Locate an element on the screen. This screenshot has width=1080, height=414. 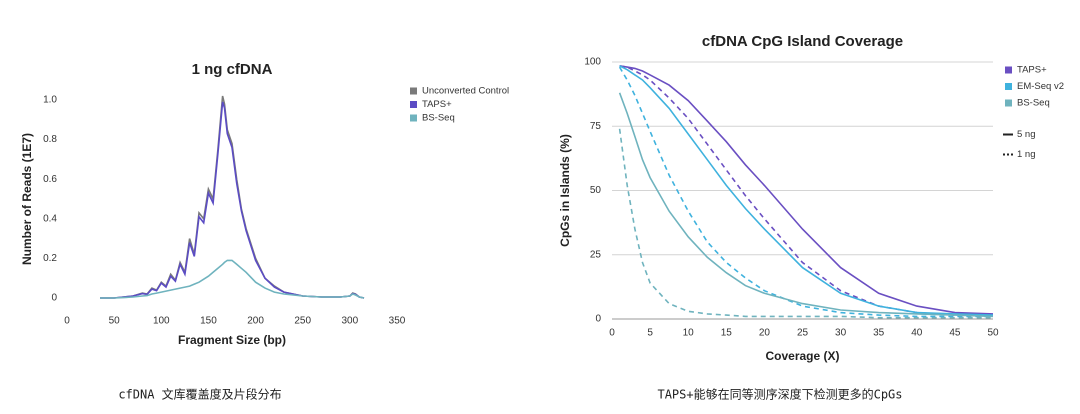
x-tick-label: 45 is located at coordinates (955, 333).